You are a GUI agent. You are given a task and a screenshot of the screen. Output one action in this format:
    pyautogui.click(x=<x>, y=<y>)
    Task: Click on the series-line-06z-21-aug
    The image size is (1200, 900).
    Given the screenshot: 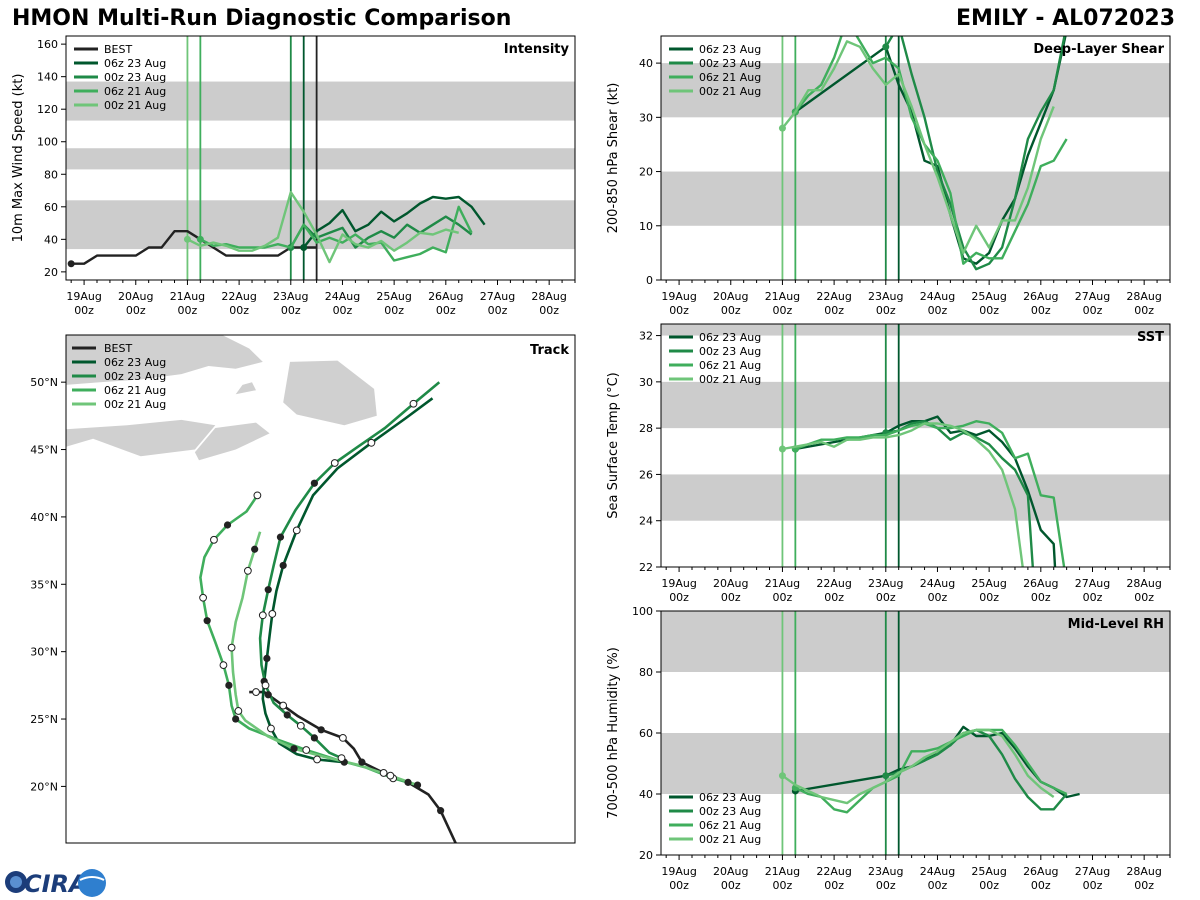 What is the action you would take?
    pyautogui.click(x=931, y=771)
    